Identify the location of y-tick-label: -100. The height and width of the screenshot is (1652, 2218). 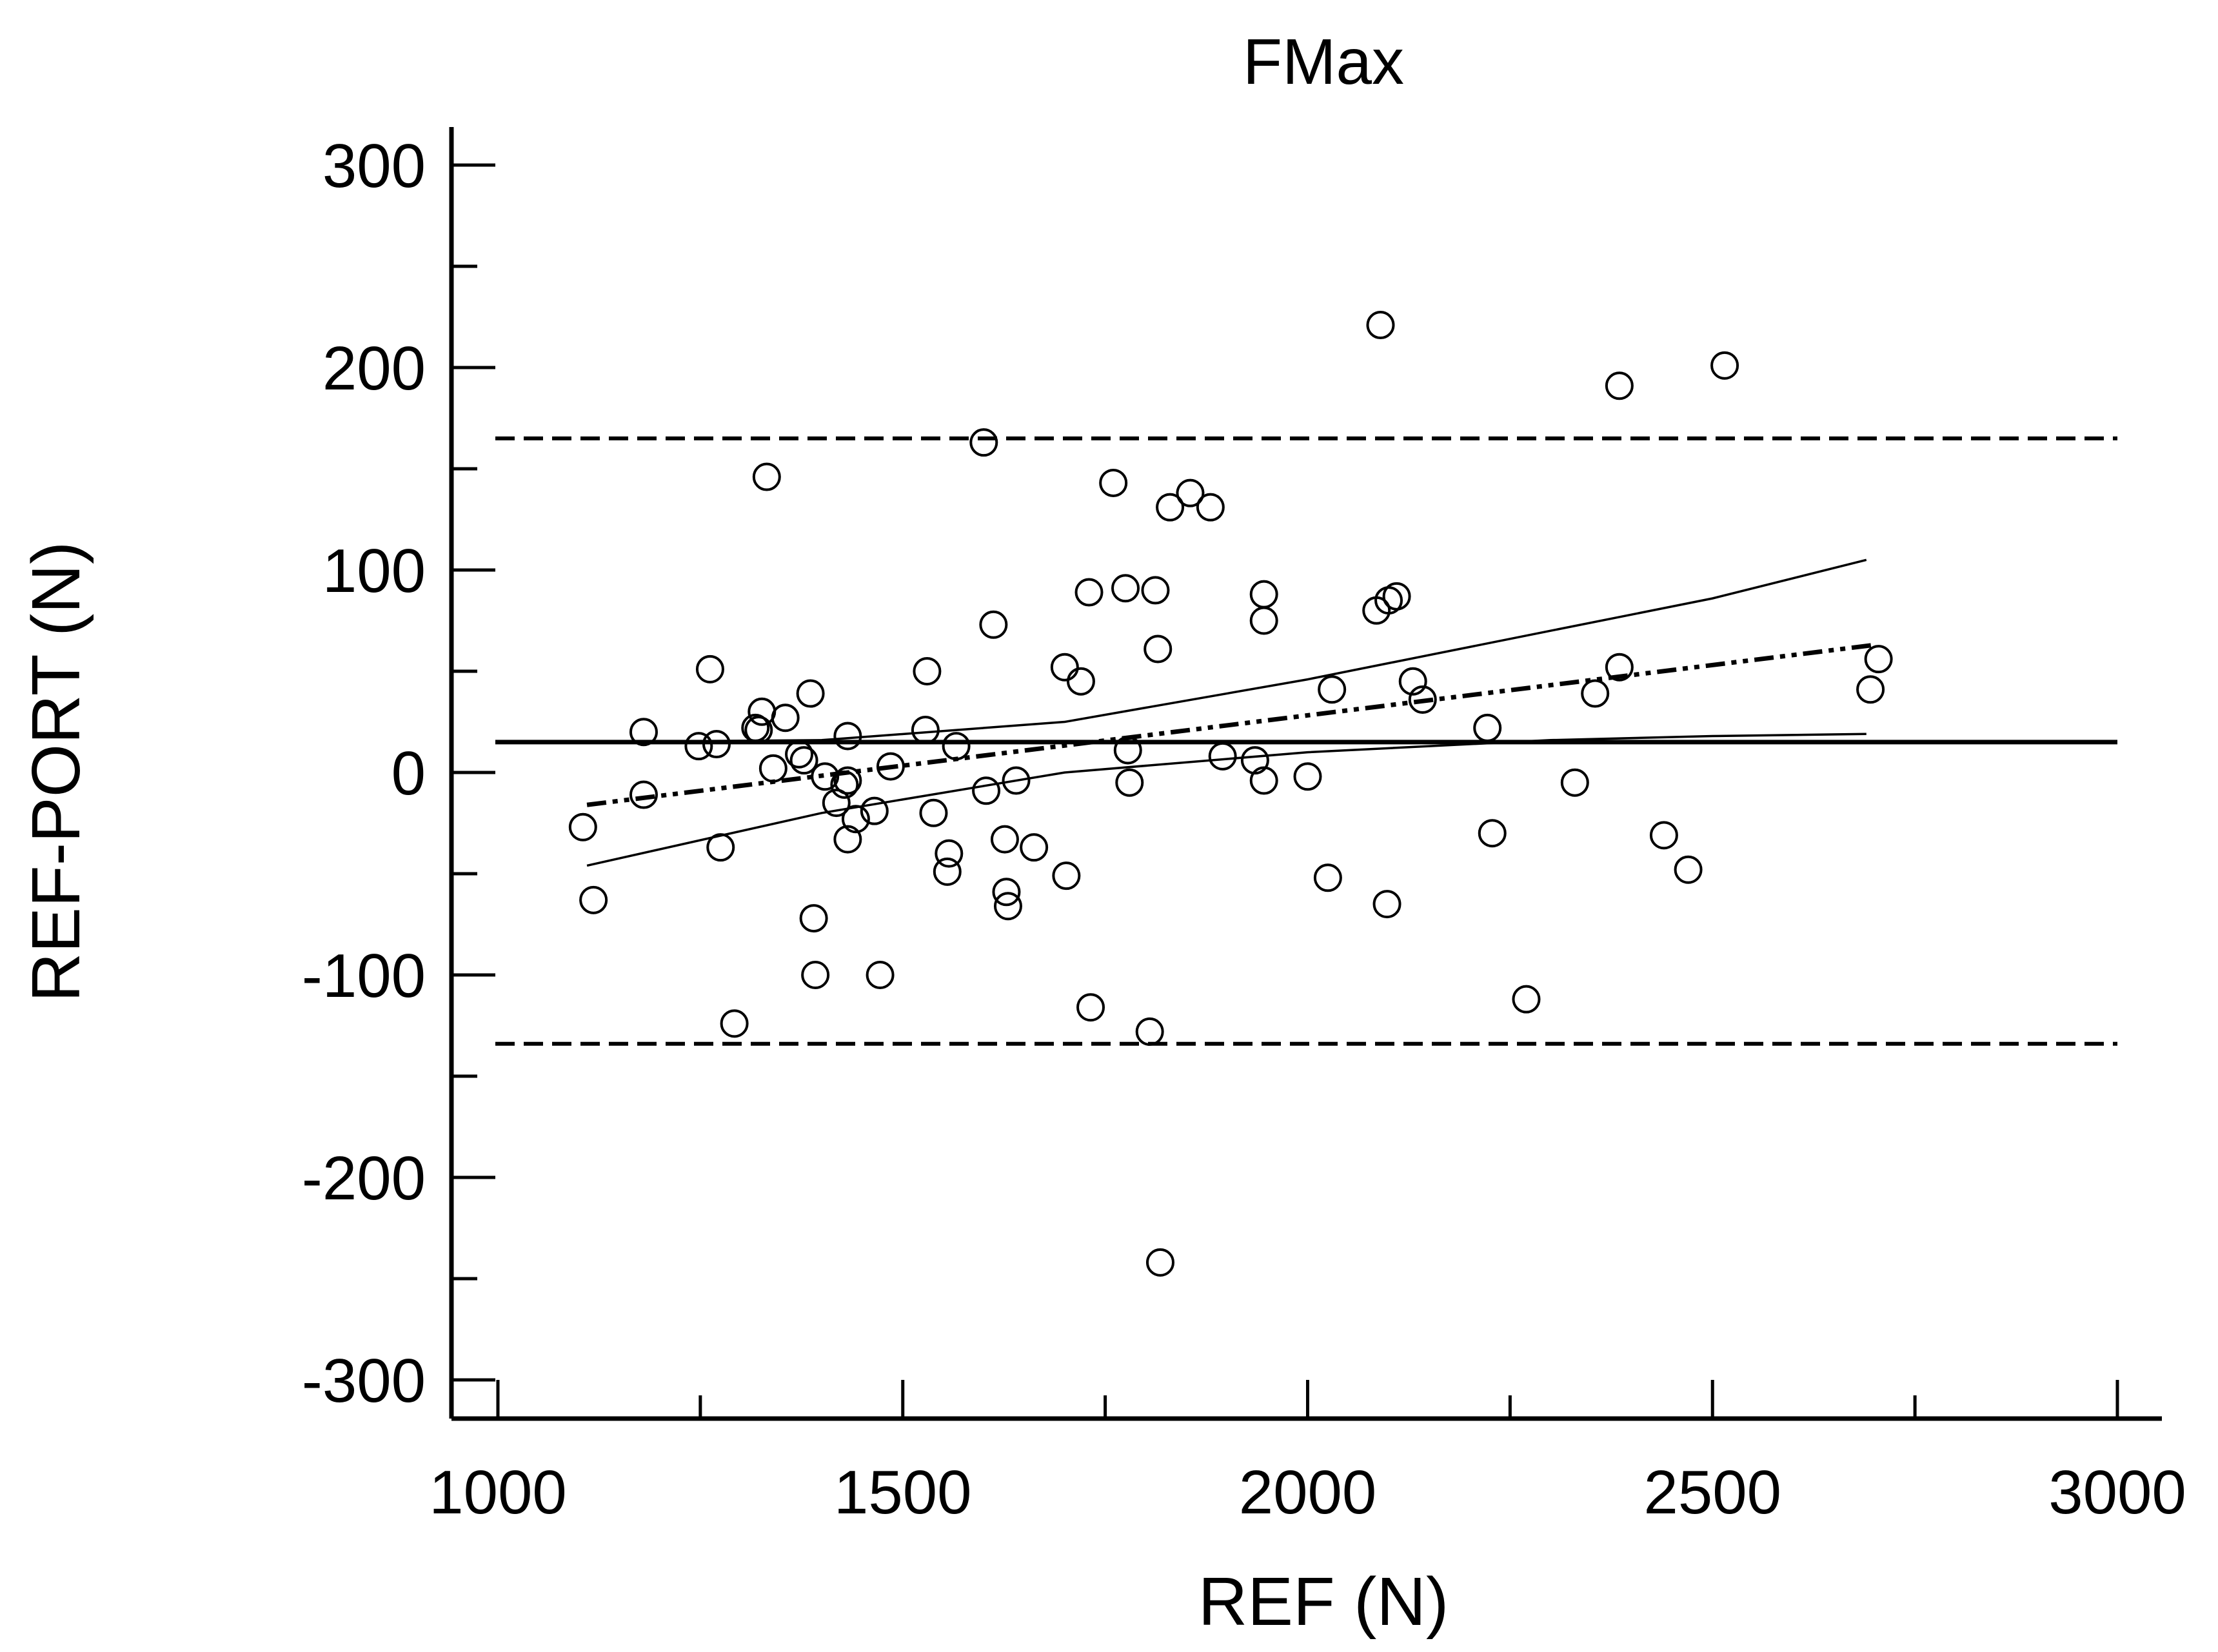
(364, 976).